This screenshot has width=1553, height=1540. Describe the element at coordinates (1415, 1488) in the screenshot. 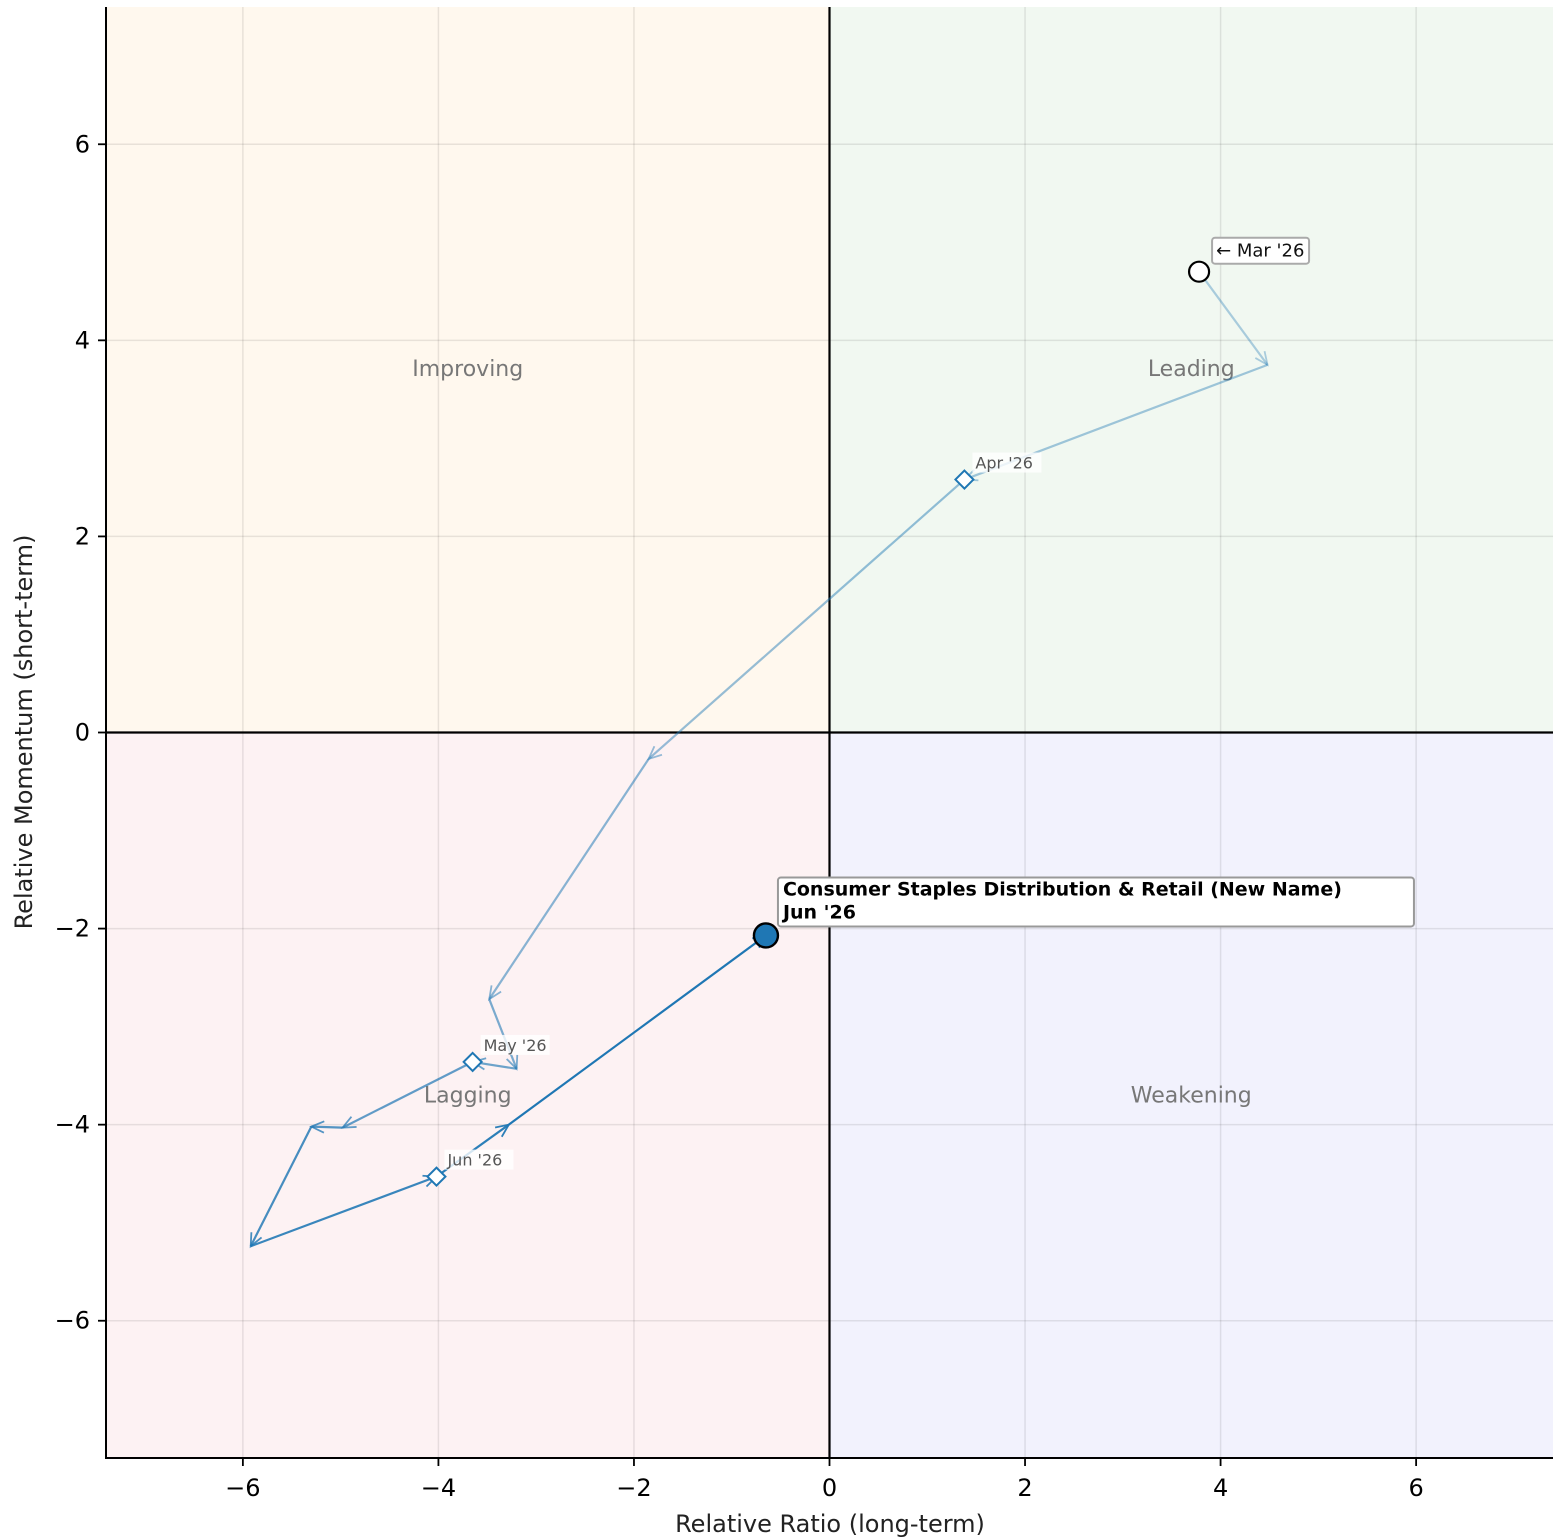

I see `x-tick-label: 6` at that location.